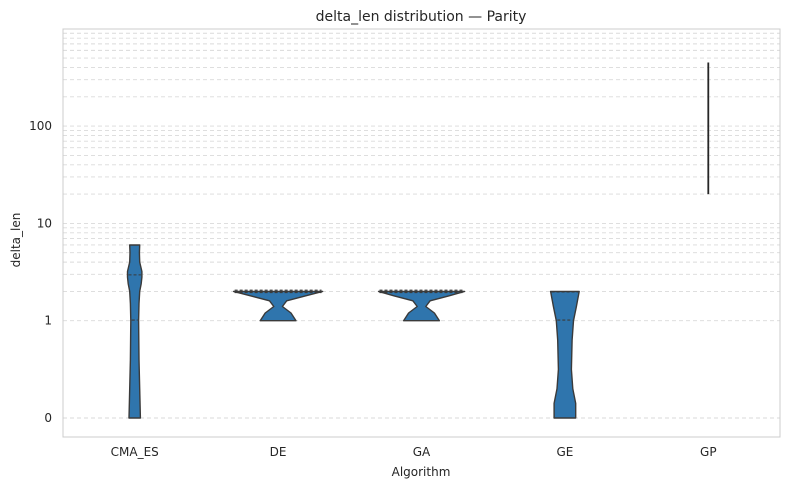  I want to click on x-tick-labels: CMA_ES DE GA GE GP, so click(414, 452).